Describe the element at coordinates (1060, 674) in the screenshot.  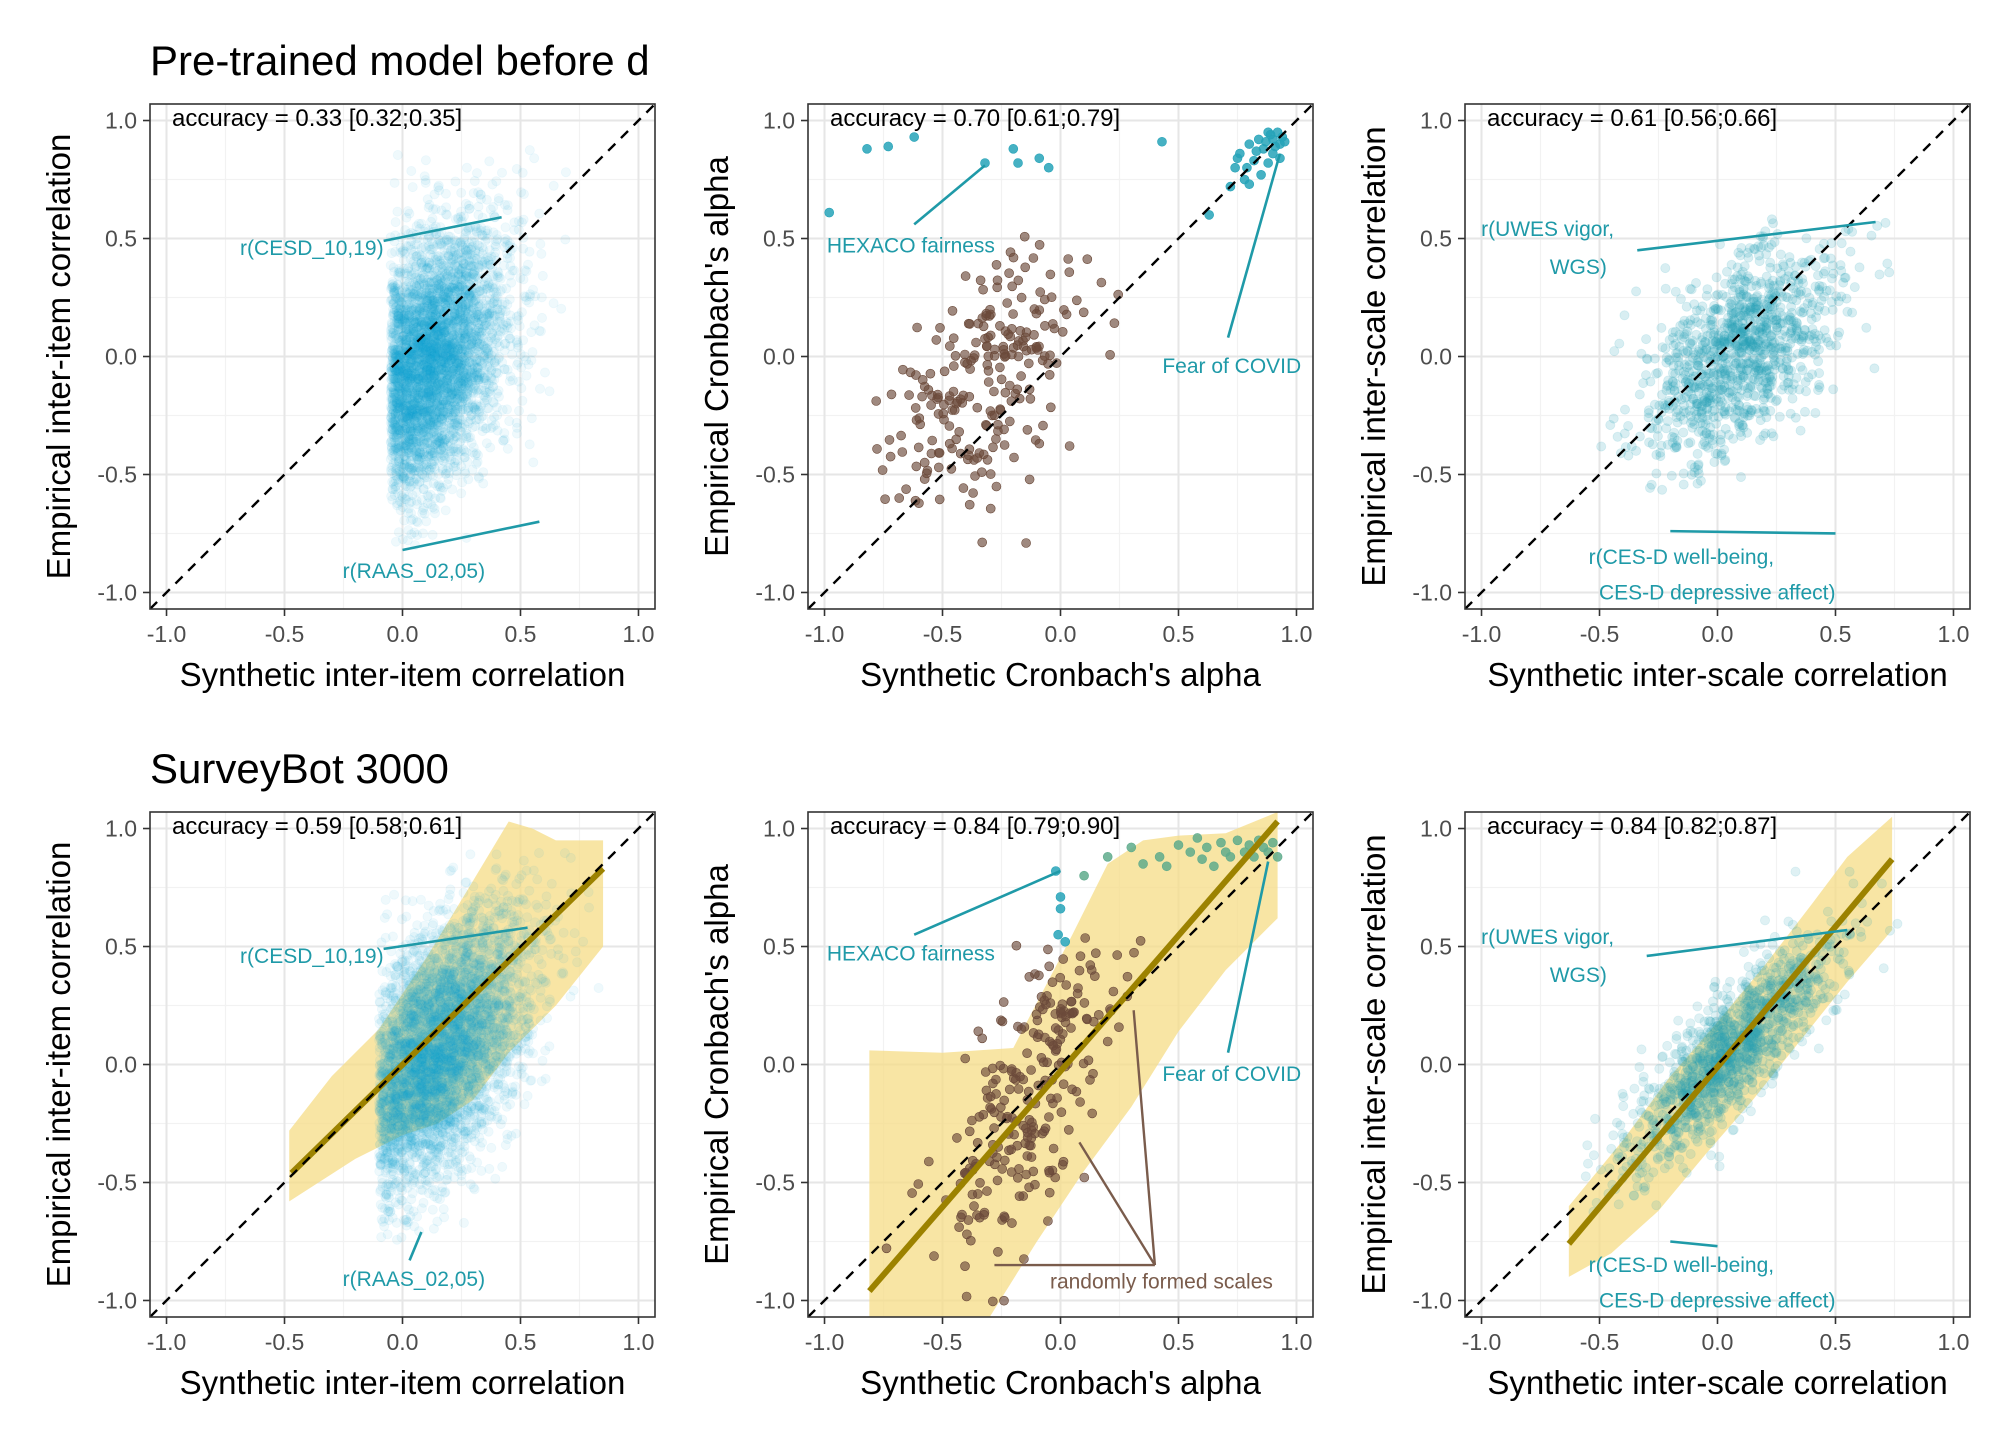
I see `x-axis-label: Synthetic Cronbach's alpha` at that location.